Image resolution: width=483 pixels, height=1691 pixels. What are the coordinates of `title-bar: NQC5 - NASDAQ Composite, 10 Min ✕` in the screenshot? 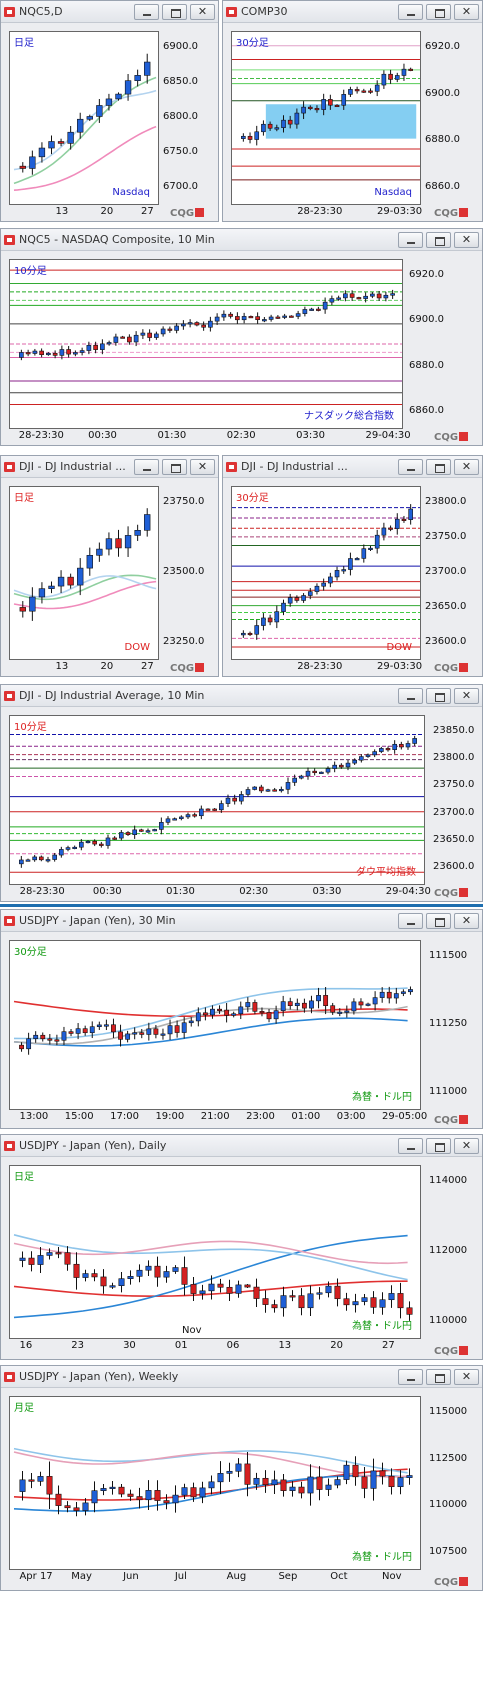 It's located at (241, 240).